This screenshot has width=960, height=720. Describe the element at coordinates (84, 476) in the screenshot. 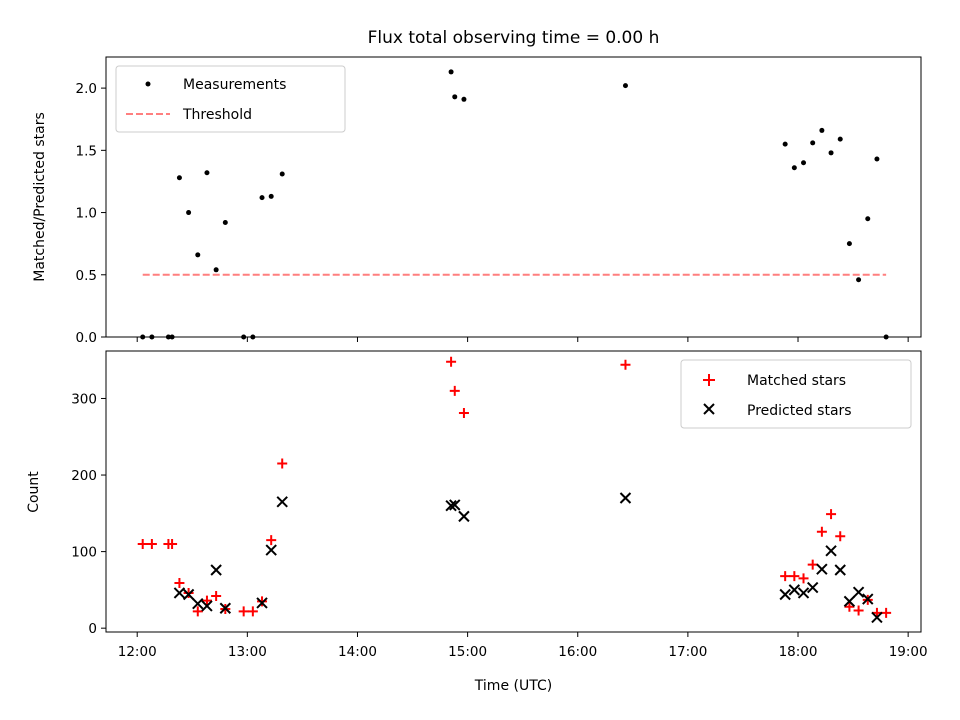

I see `y-tick-label: 200` at that location.